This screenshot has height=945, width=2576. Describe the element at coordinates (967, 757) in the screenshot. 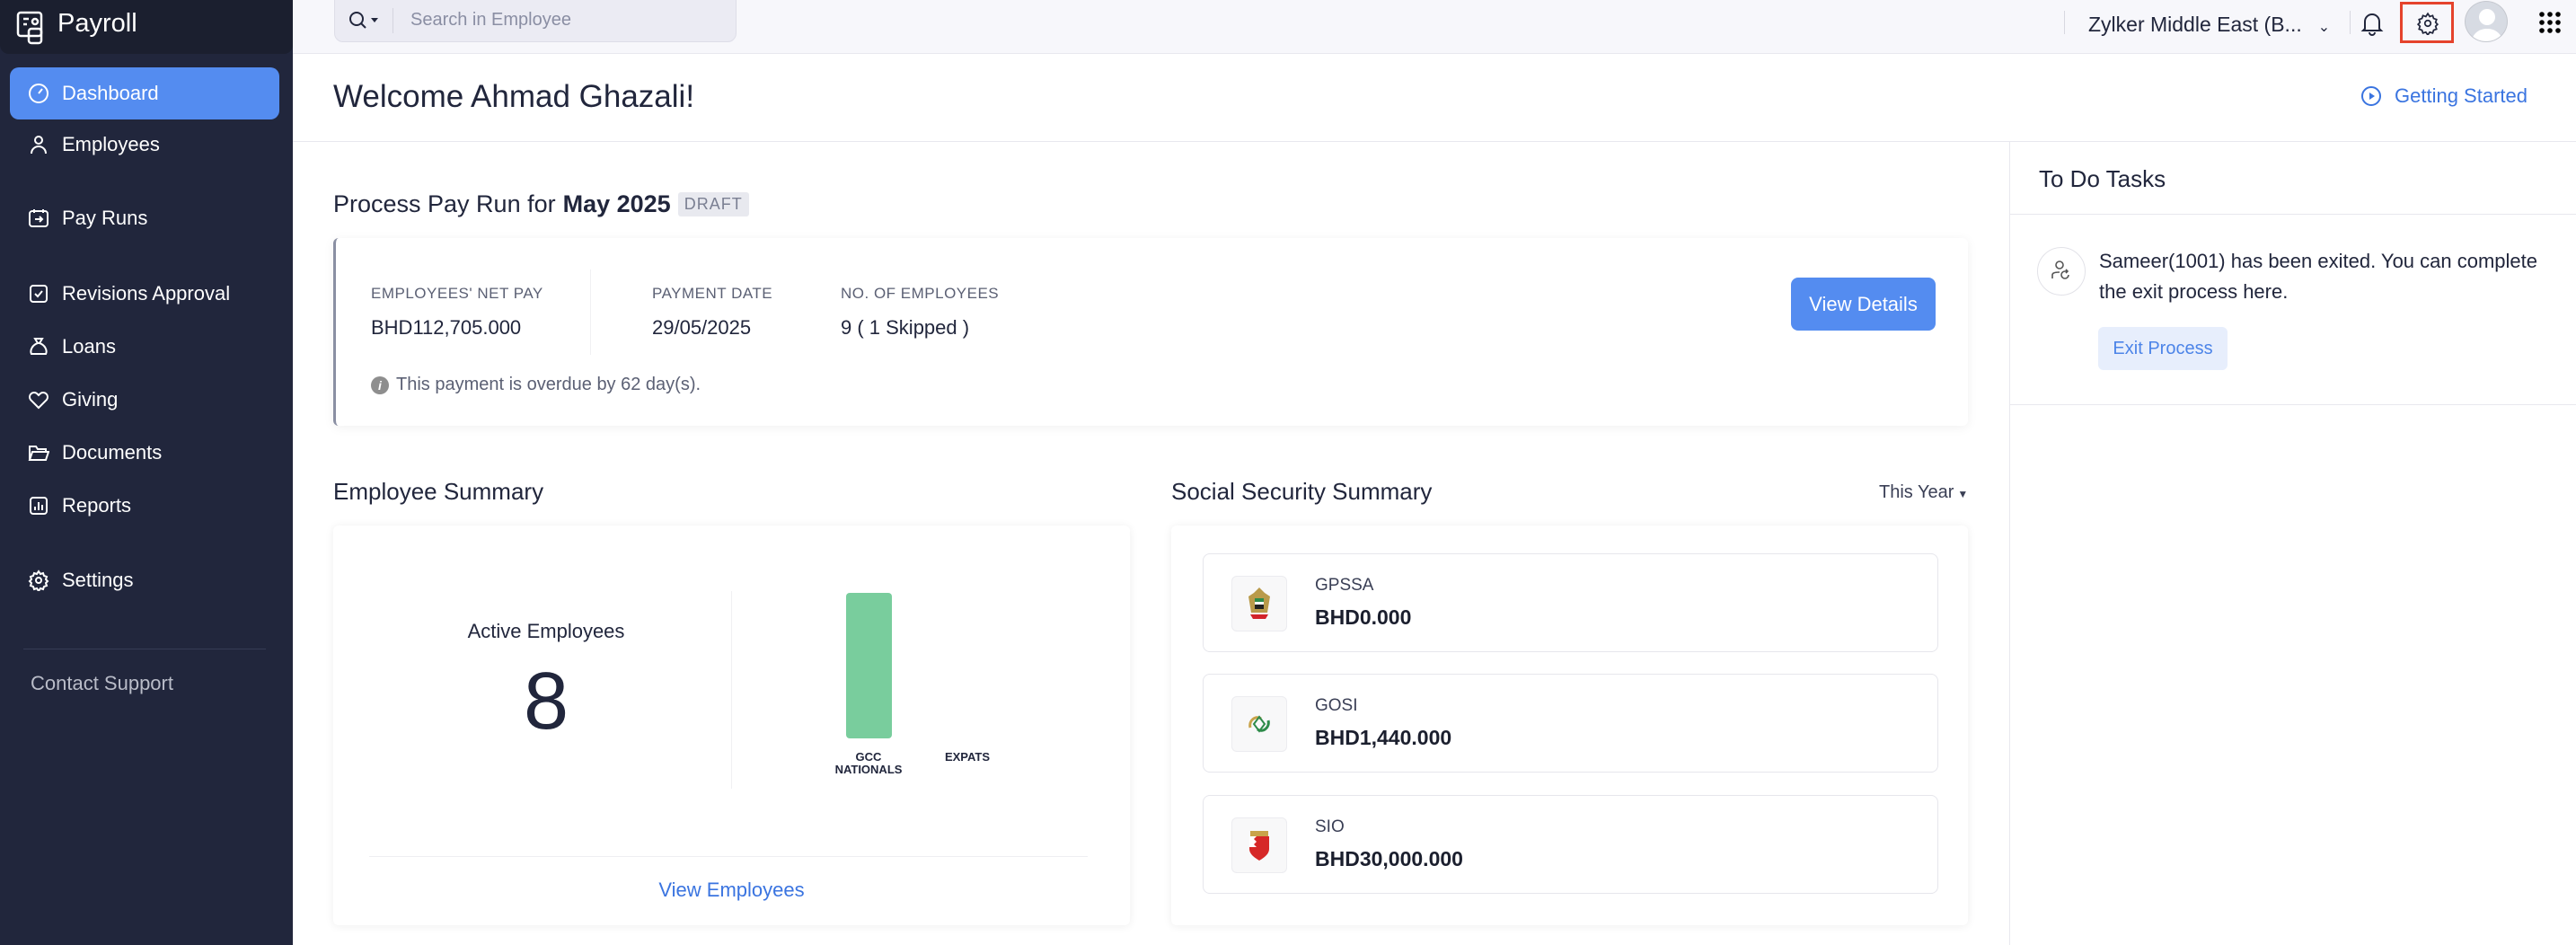

I see `chart-category-label: EXPATS` at that location.